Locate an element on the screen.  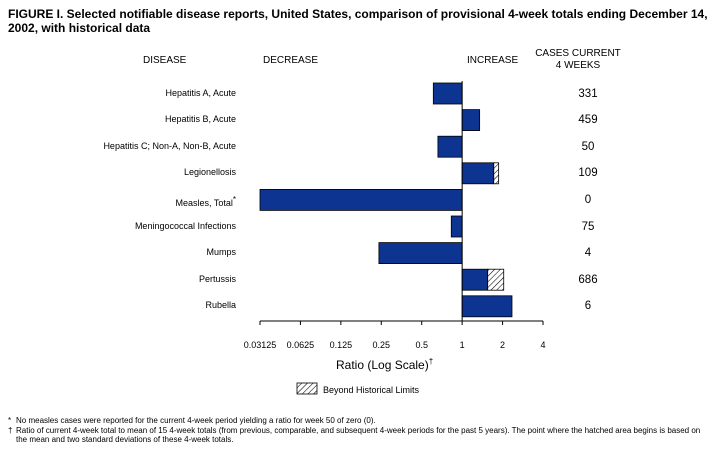
cases-value: 50 is located at coordinates (588, 146).